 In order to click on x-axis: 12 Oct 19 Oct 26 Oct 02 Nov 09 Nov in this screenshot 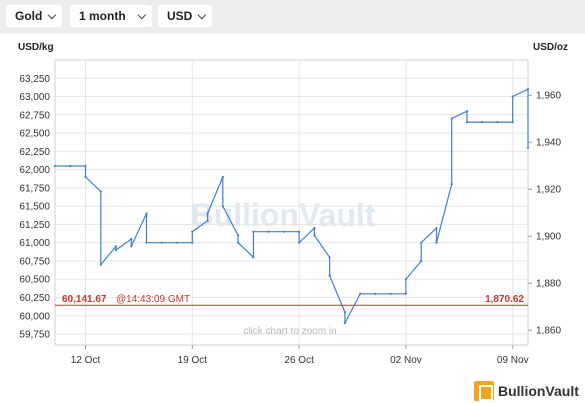, I will do `click(300, 355)`.